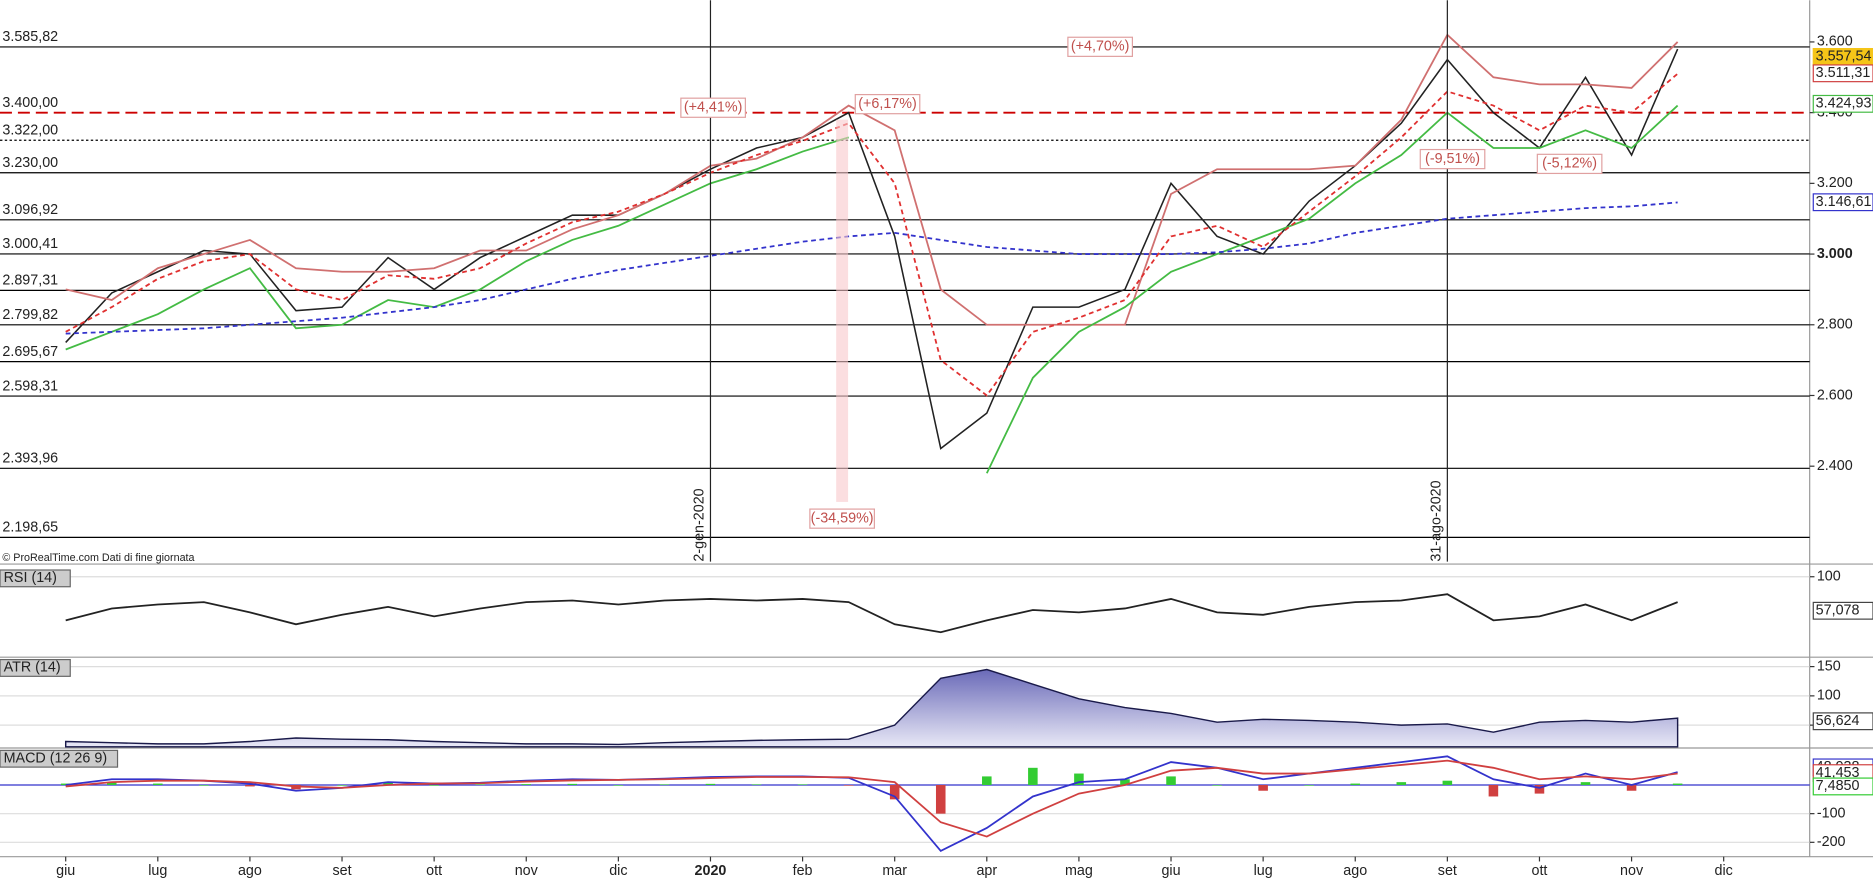 The height and width of the screenshot is (882, 1873). What do you see at coordinates (30, 578) in the screenshot?
I see `panel-title: RSI (14)` at bounding box center [30, 578].